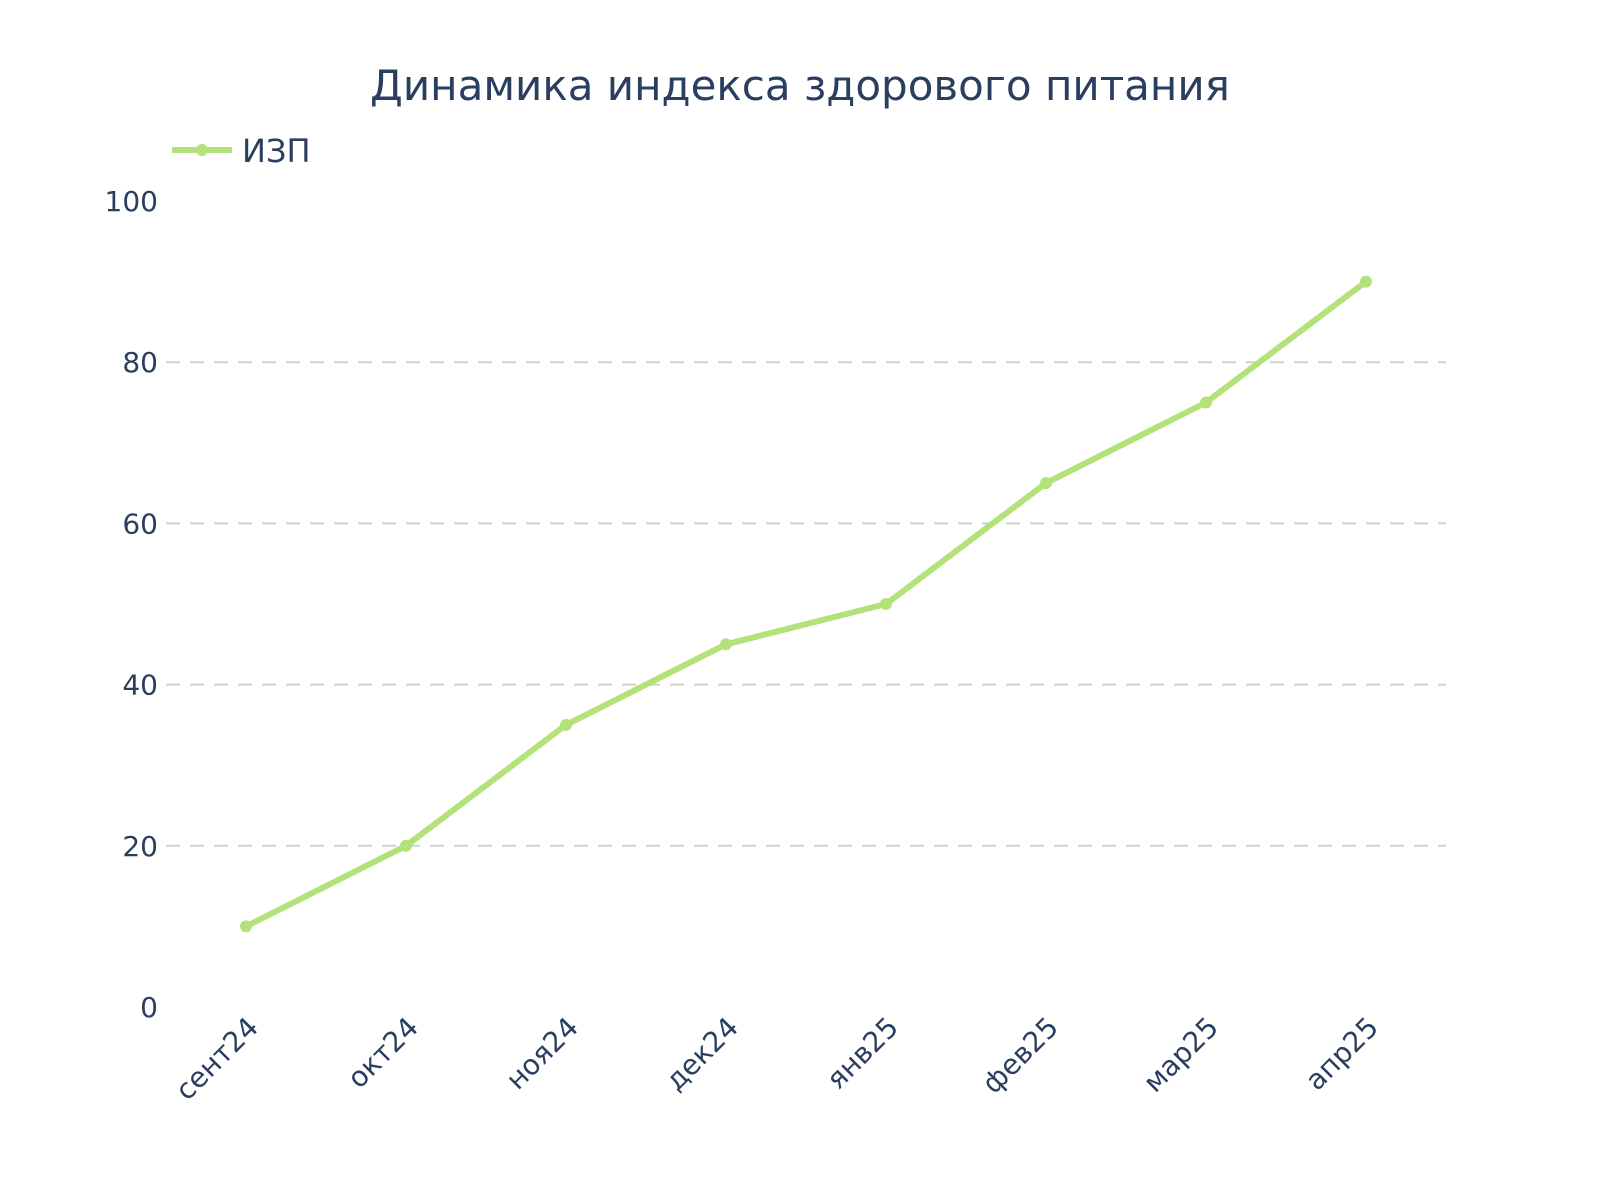  I want to click on data-point-окт24, so click(406, 845).